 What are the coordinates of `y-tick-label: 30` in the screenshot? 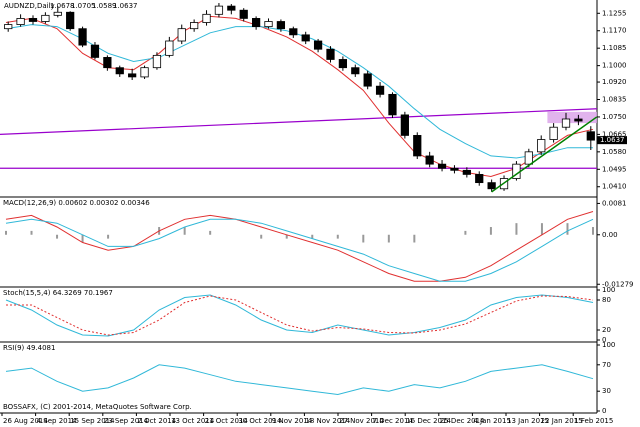 It's located at (606, 391).